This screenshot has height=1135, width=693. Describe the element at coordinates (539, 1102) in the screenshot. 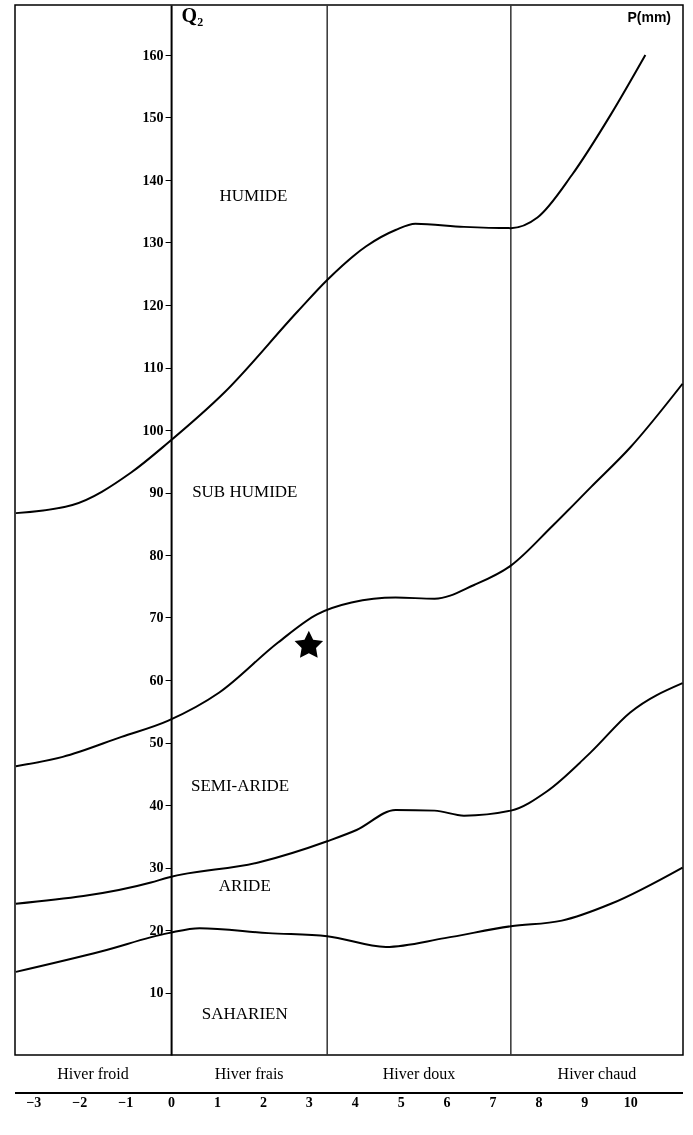

I see `x-tick-label: 8` at that location.